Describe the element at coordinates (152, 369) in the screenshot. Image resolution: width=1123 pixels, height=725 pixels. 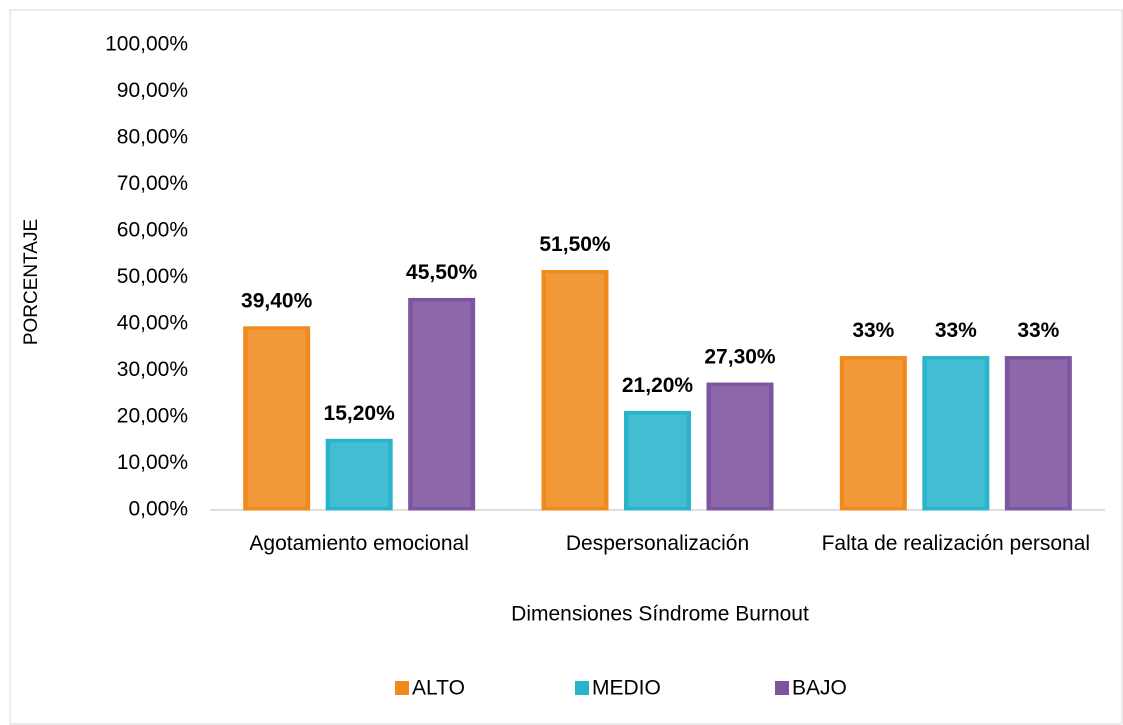
I see `y-tick-label: 30,00%` at that location.